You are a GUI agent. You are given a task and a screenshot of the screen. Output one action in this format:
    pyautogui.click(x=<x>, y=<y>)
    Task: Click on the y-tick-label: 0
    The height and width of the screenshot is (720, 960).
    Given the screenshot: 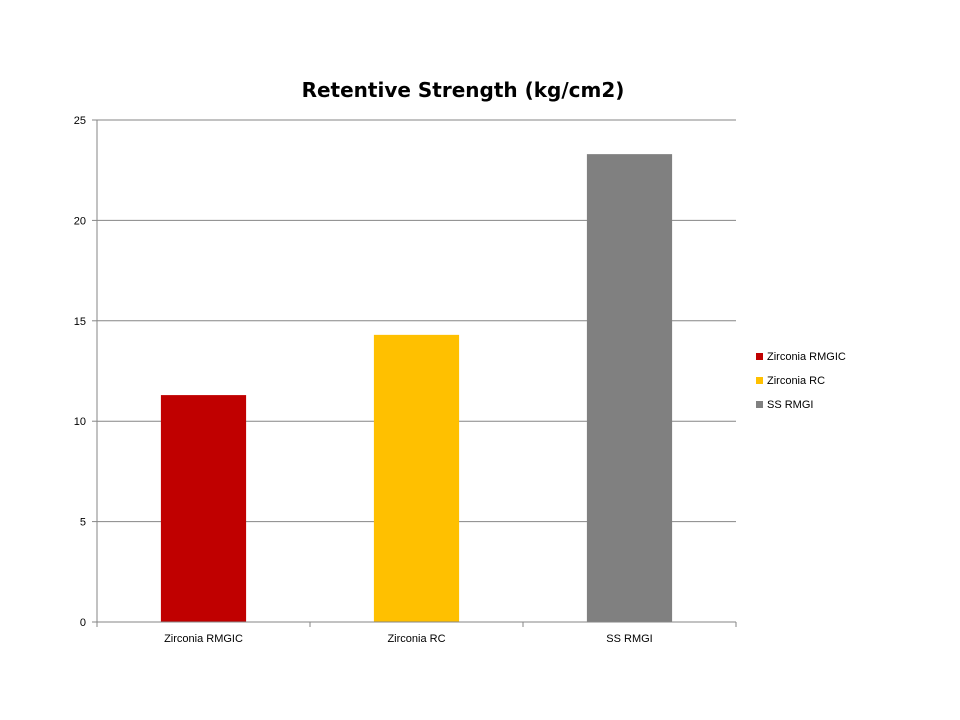 What is the action you would take?
    pyautogui.click(x=83, y=623)
    